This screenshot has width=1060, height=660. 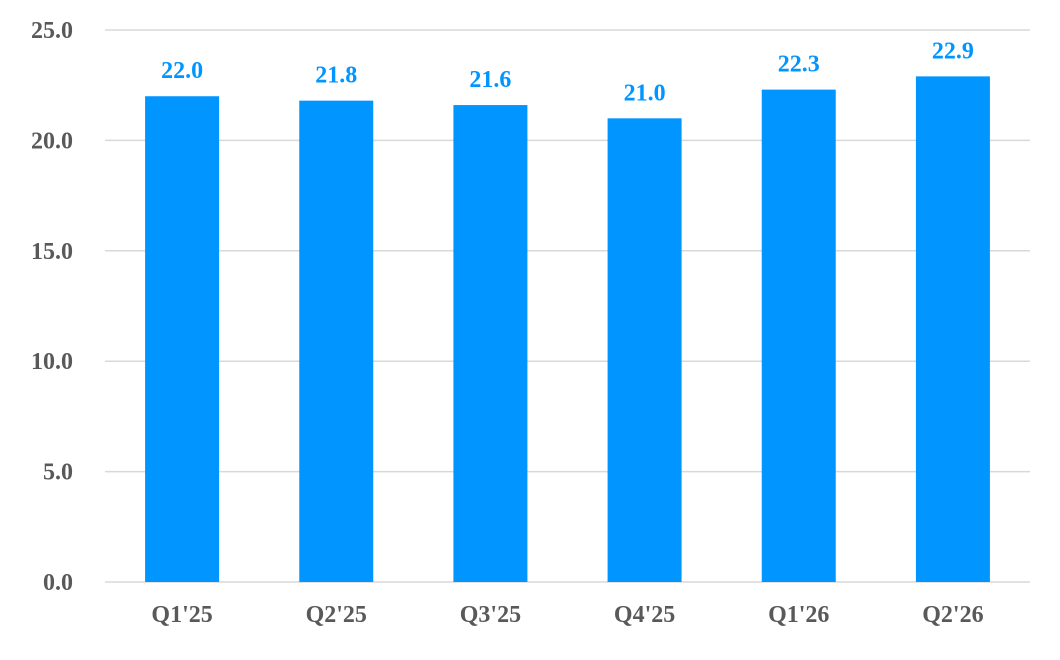 I want to click on y-tick-label: 15.0, so click(x=52, y=252).